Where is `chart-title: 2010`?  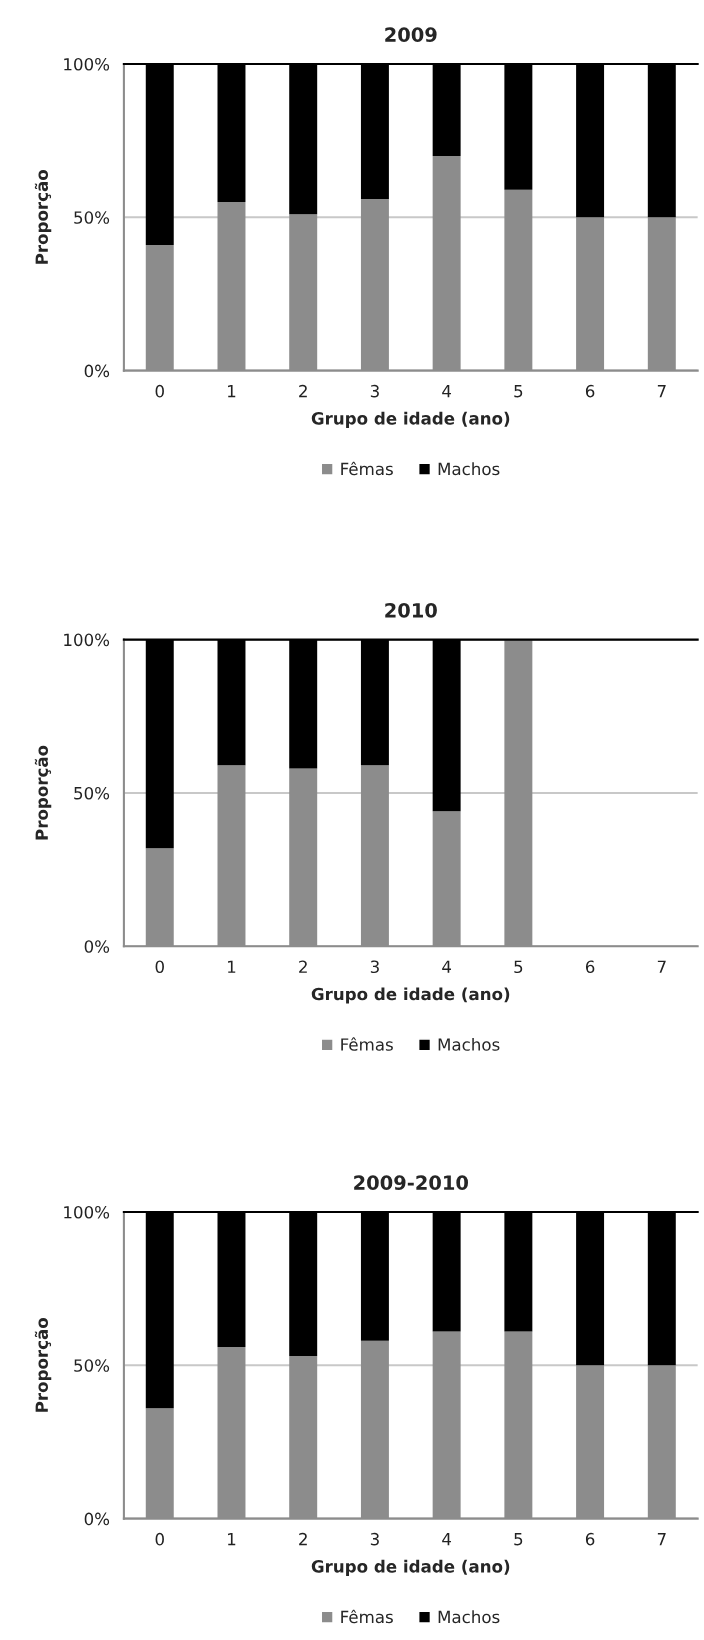 chart-title: 2010 is located at coordinates (411, 610).